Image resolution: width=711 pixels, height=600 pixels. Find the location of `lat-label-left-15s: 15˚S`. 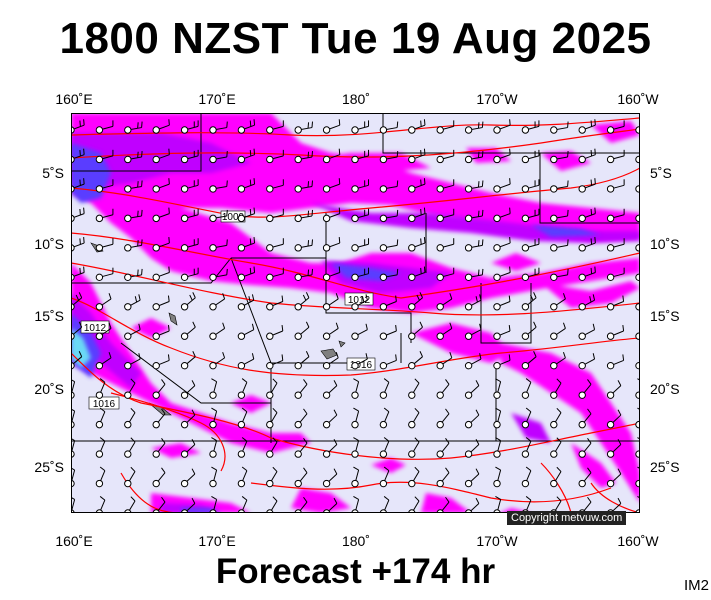

lat-label-left-15s: 15˚S is located at coordinates (49, 316).